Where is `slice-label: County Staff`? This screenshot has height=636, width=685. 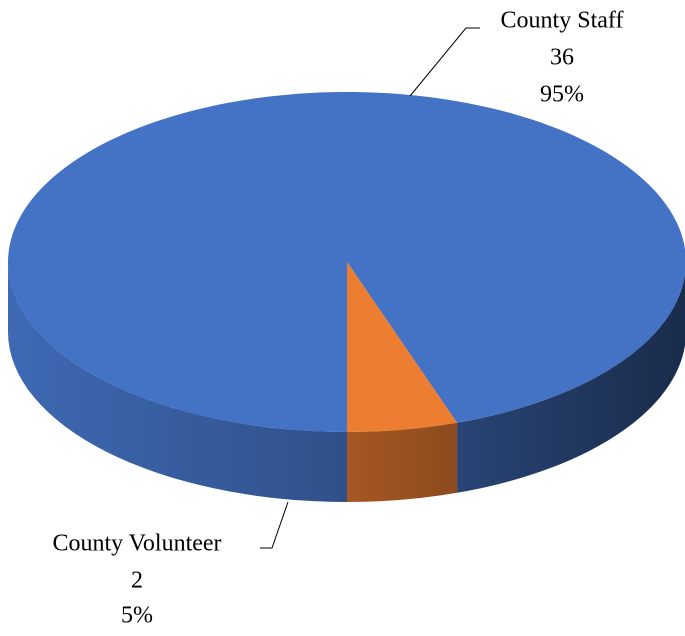 slice-label: County Staff is located at coordinates (562, 21).